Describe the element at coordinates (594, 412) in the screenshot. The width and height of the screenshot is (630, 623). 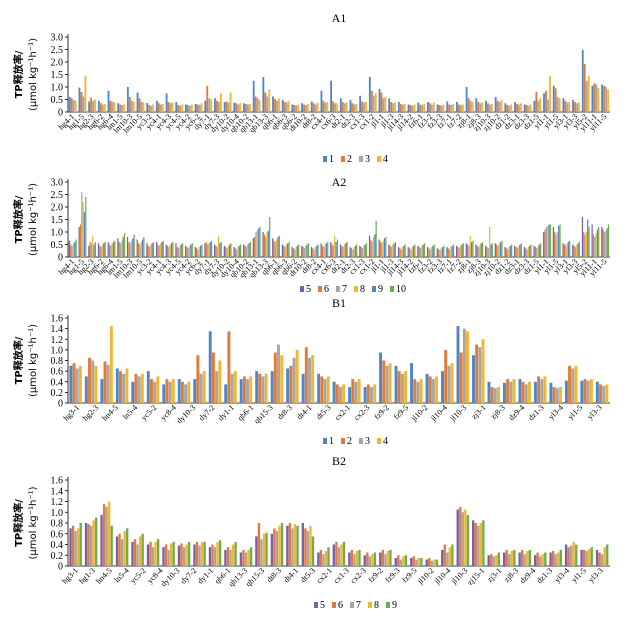
I see `x-tick-label: yl3-3` at that location.